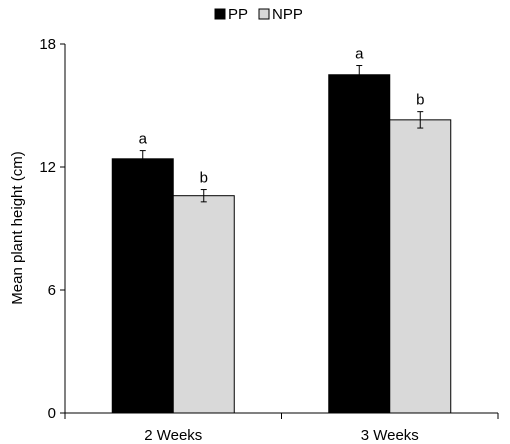 The image size is (510, 444). I want to click on x-tick-label: 3 Weeks, so click(390, 435).